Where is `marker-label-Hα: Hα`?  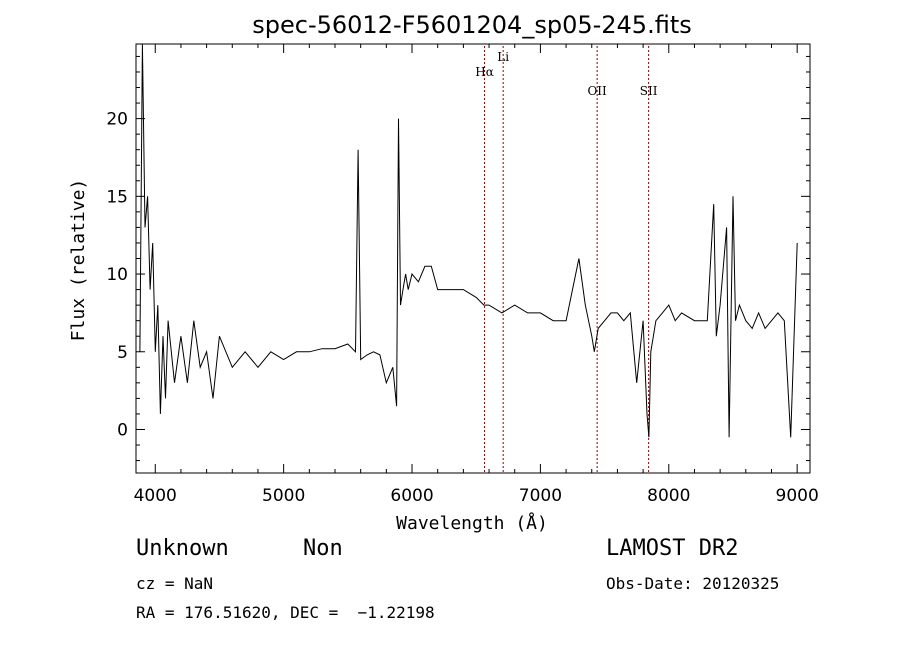
marker-label-Hα: Hα is located at coordinates (484, 72).